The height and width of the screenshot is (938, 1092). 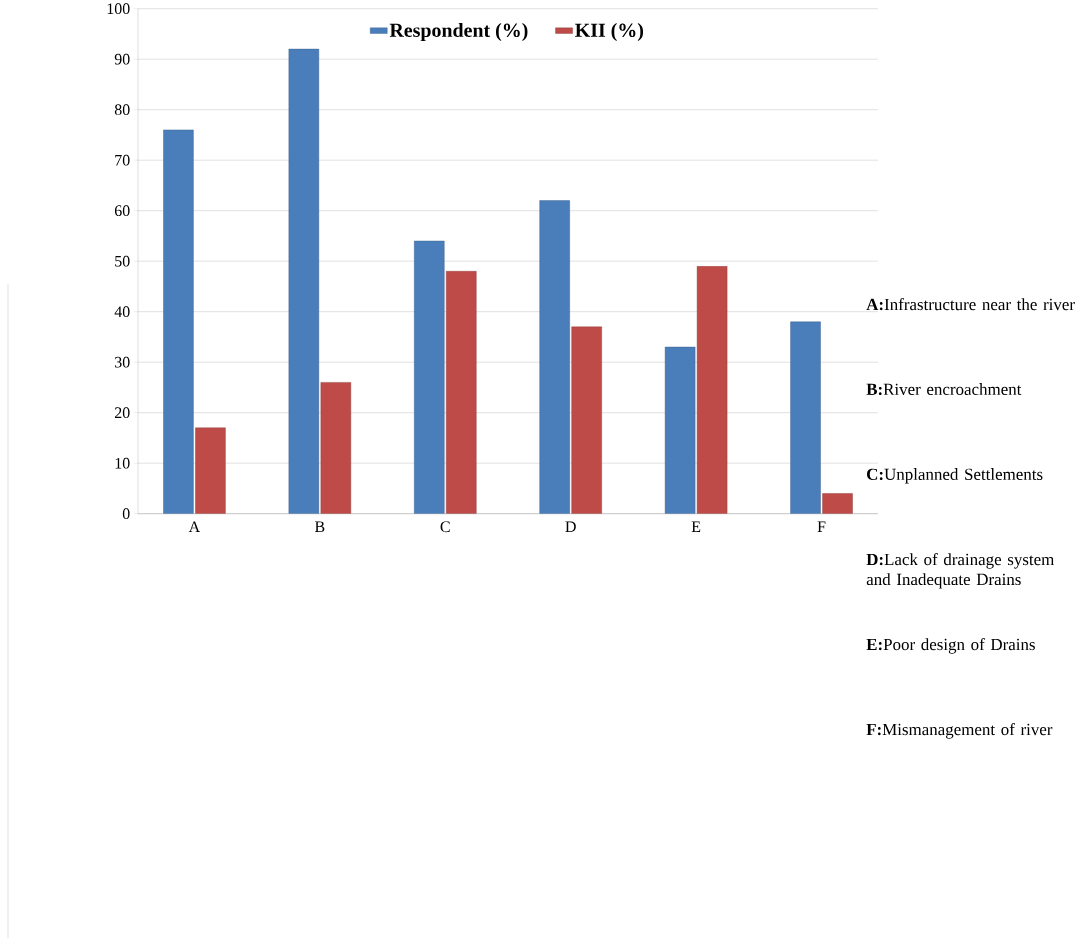 What do you see at coordinates (122, 261) in the screenshot?
I see `y-tick-label: 50` at bounding box center [122, 261].